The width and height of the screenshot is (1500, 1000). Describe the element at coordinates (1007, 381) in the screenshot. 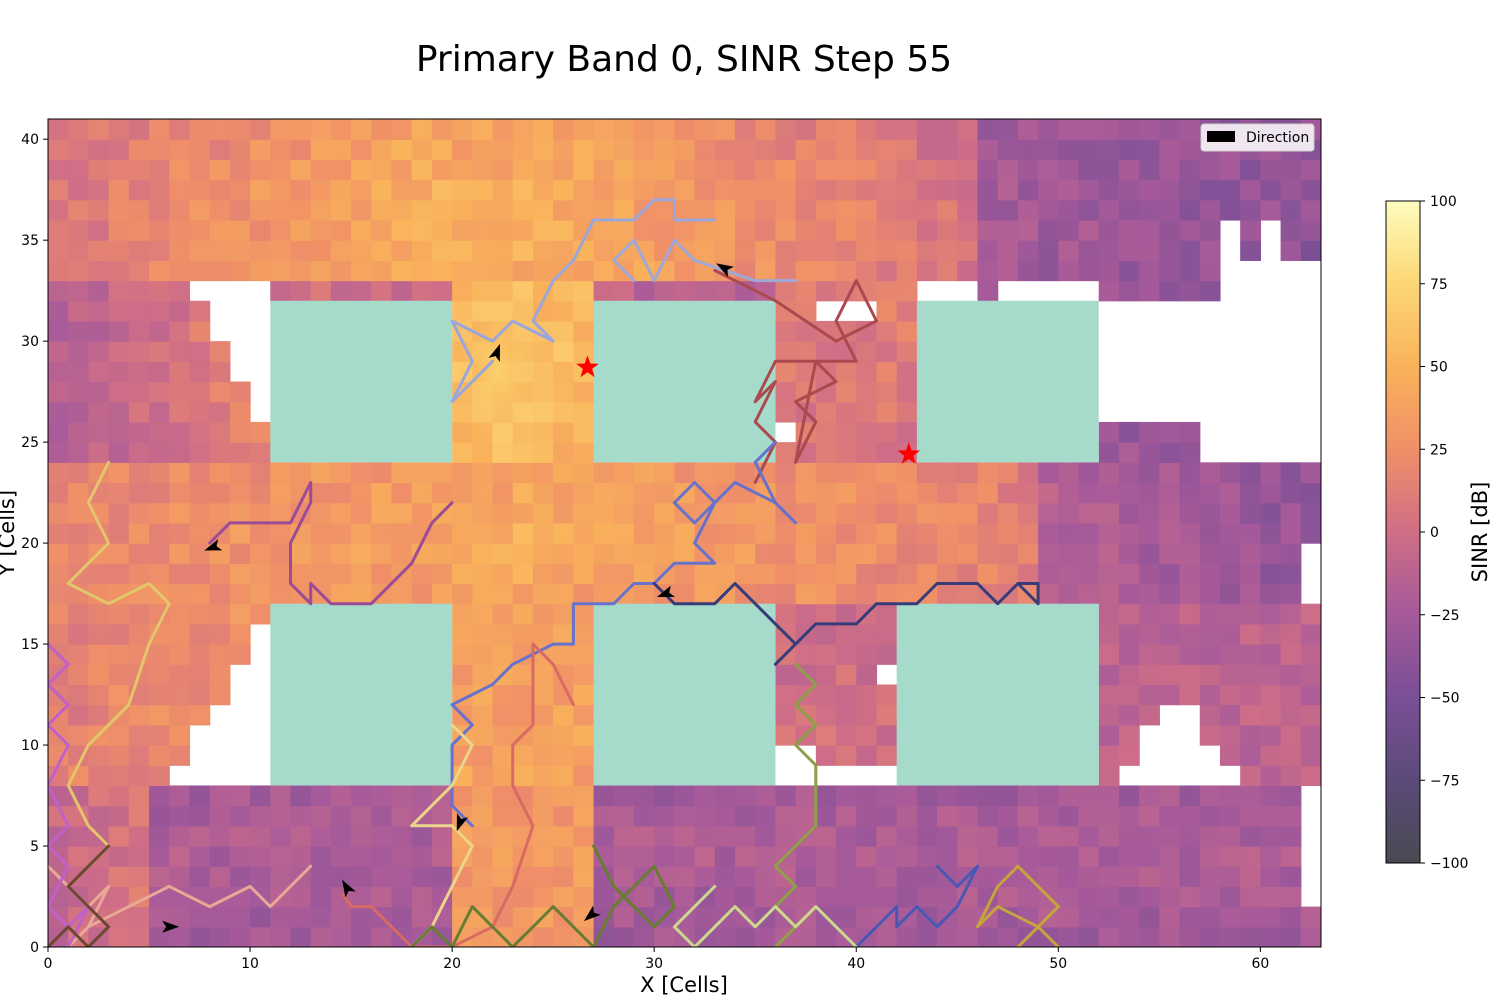

I see `building` at that location.